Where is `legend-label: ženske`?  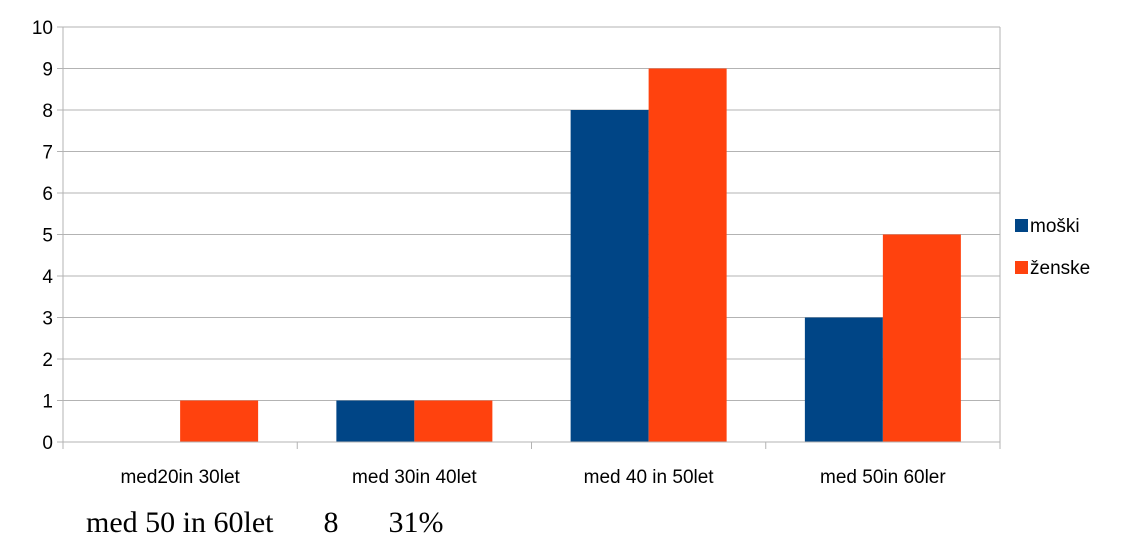 legend-label: ženske is located at coordinates (1060, 268).